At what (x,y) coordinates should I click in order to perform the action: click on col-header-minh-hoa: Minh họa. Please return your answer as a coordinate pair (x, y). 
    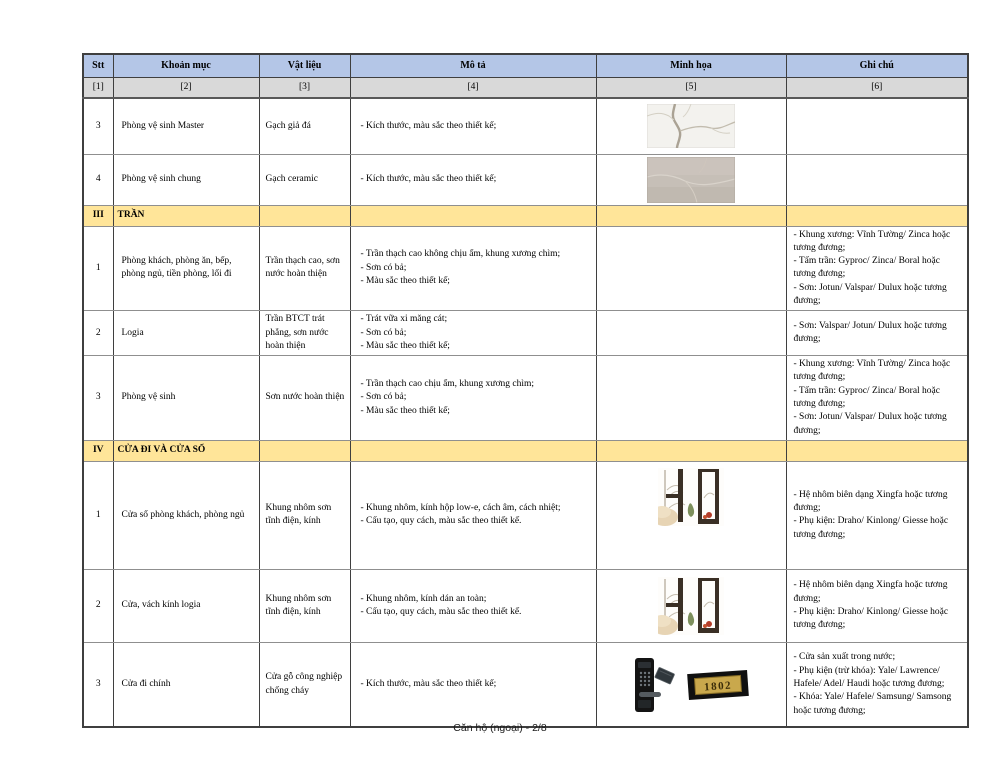
    Looking at the image, I should click on (691, 65).